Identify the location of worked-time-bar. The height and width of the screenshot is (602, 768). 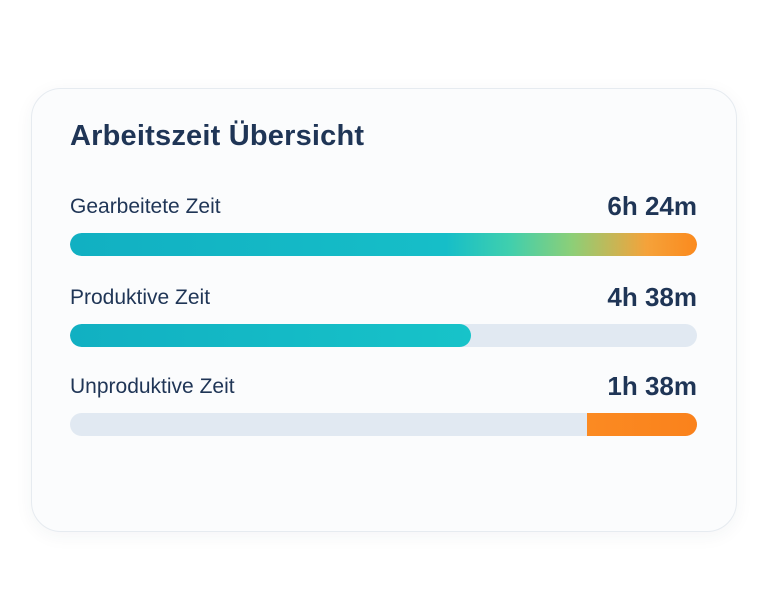
(383, 244).